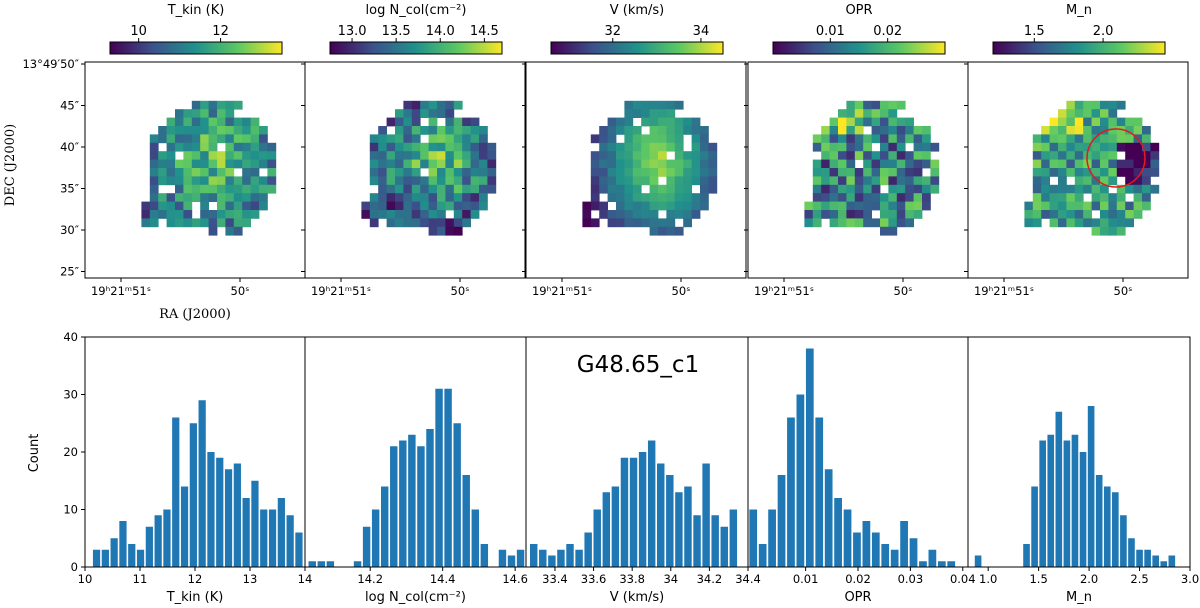 This screenshot has width=1200, height=608. Describe the element at coordinates (1078, 170) in the screenshot. I see `map-frame` at that location.